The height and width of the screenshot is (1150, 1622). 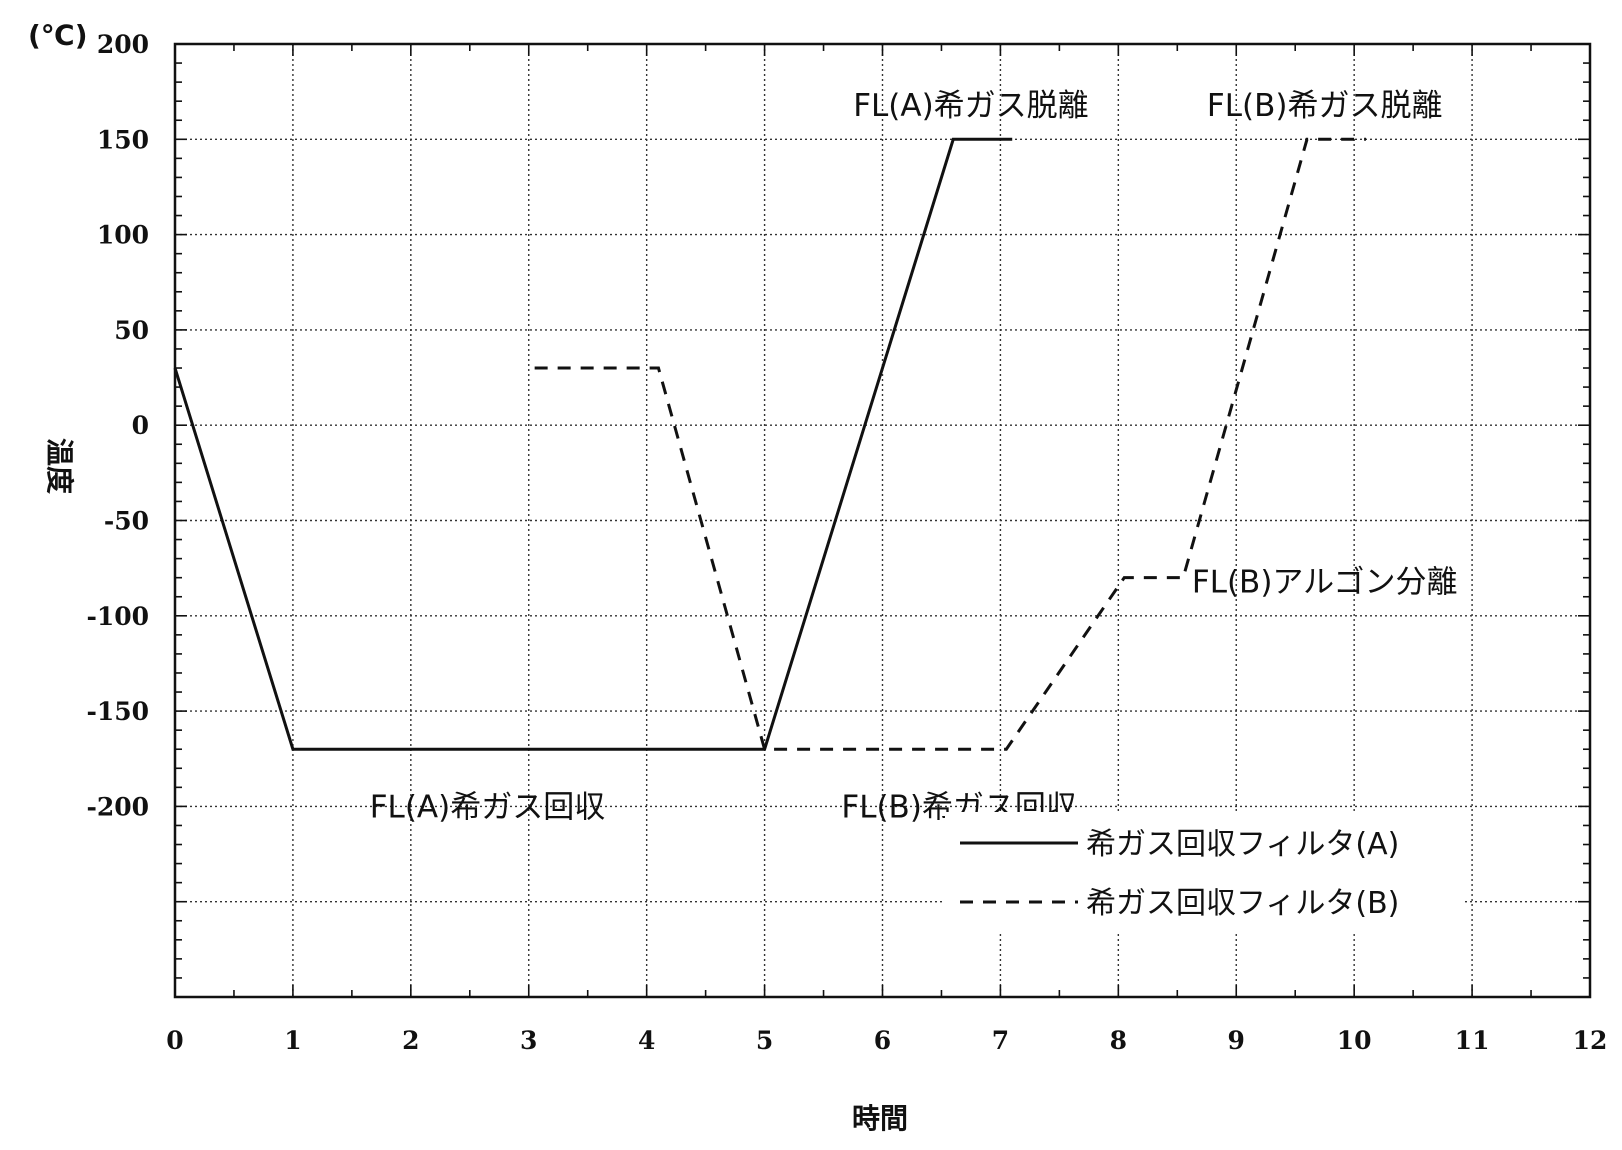 What do you see at coordinates (58, 35) in the screenshot?
I see `y-unit-label: (℃)` at bounding box center [58, 35].